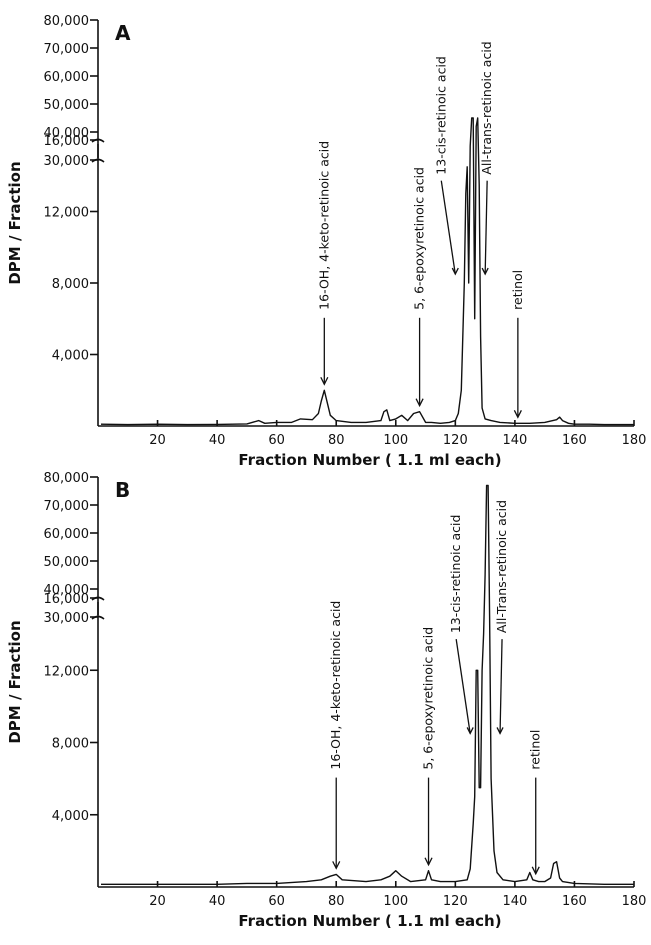 The height and width of the screenshot is (945, 651). Describe the element at coordinates (123, 33) in the screenshot. I see `panel-label: A` at that location.